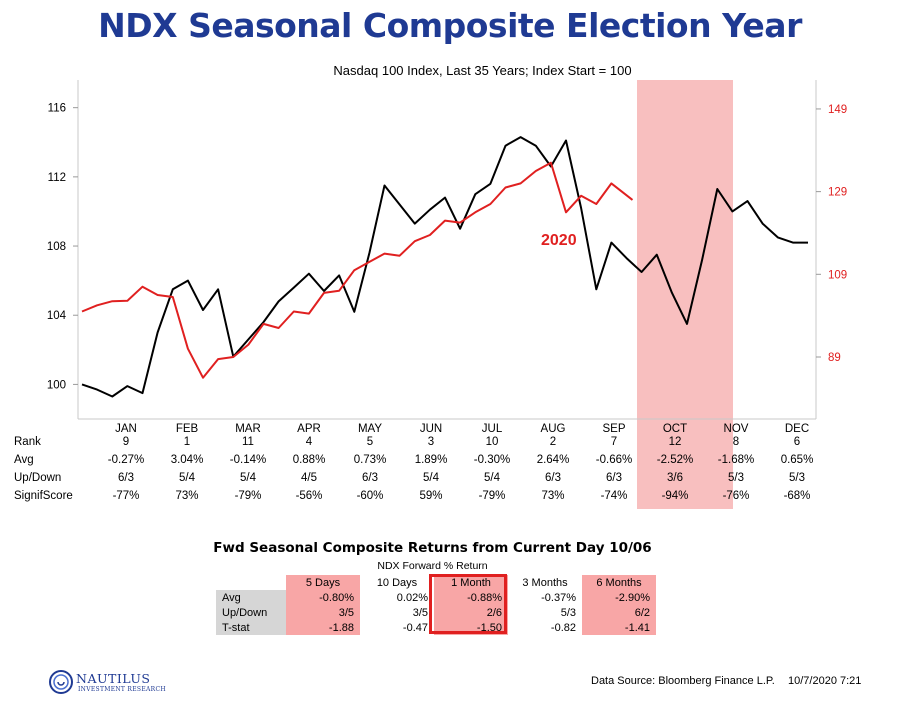  Describe the element at coordinates (431, 442) in the screenshot. I see `stats-cell: 3` at that location.